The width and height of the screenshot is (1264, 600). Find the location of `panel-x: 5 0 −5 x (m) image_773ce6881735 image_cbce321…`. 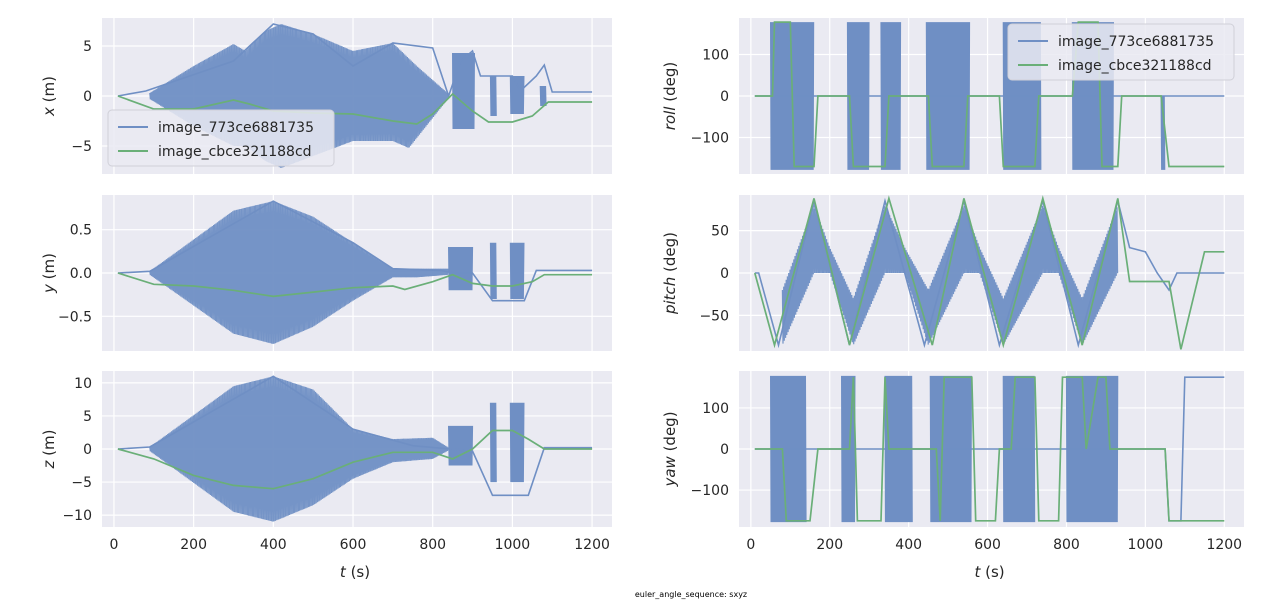

panel-x: 5 0 −5 x (m) image_773ce6881735 image_cbce321… is located at coordinates (326, 96).